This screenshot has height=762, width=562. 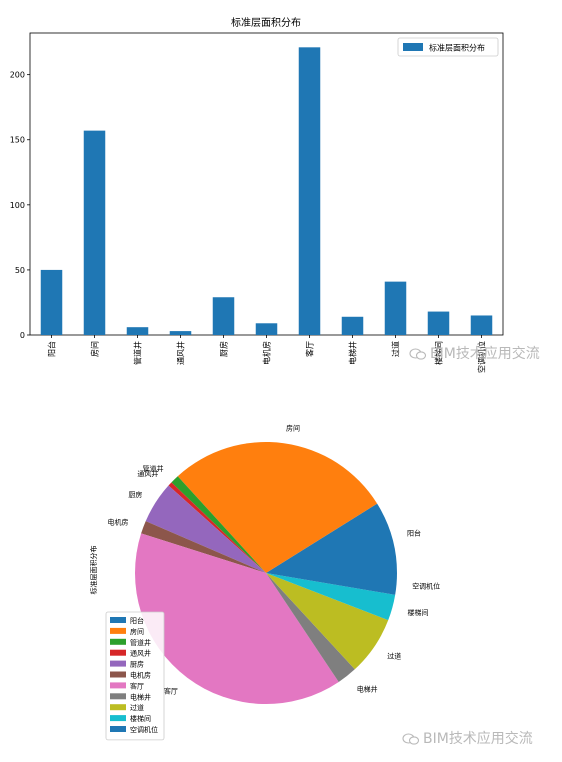 What do you see at coordinates (118, 522) in the screenshot?
I see `pie-slice-label: 电机房` at bounding box center [118, 522].